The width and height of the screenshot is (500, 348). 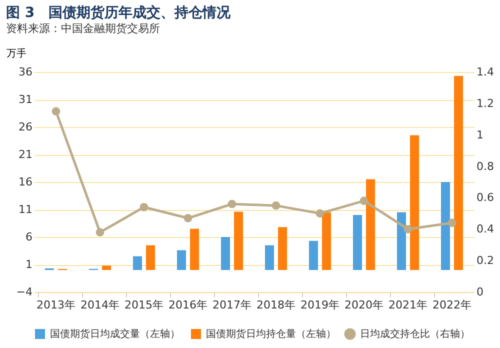 I want to click on y-tick-label: 26, so click(x=25, y=127).